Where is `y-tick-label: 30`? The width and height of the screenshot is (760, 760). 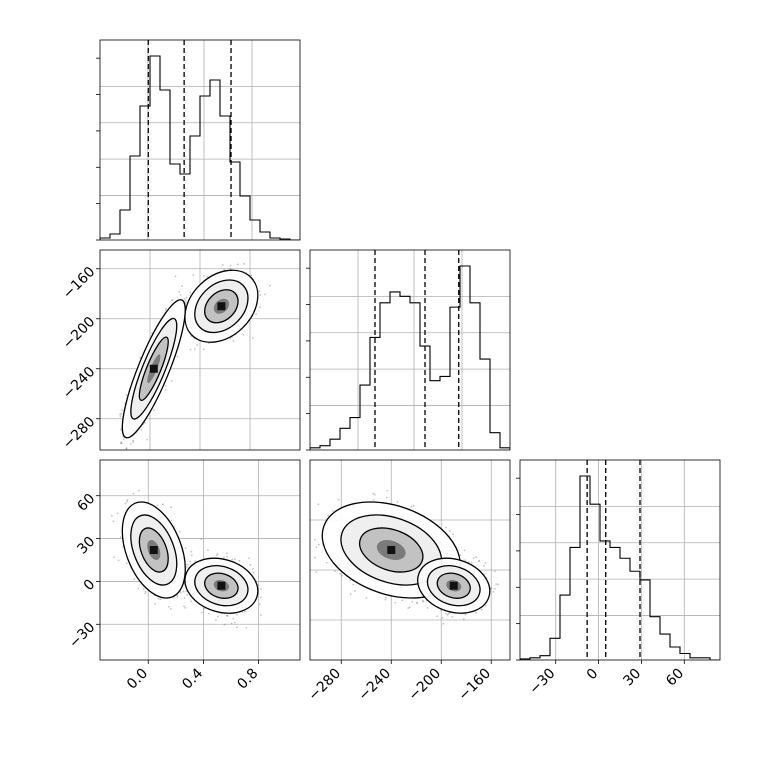
y-tick-label: 30 is located at coordinates (86, 546).